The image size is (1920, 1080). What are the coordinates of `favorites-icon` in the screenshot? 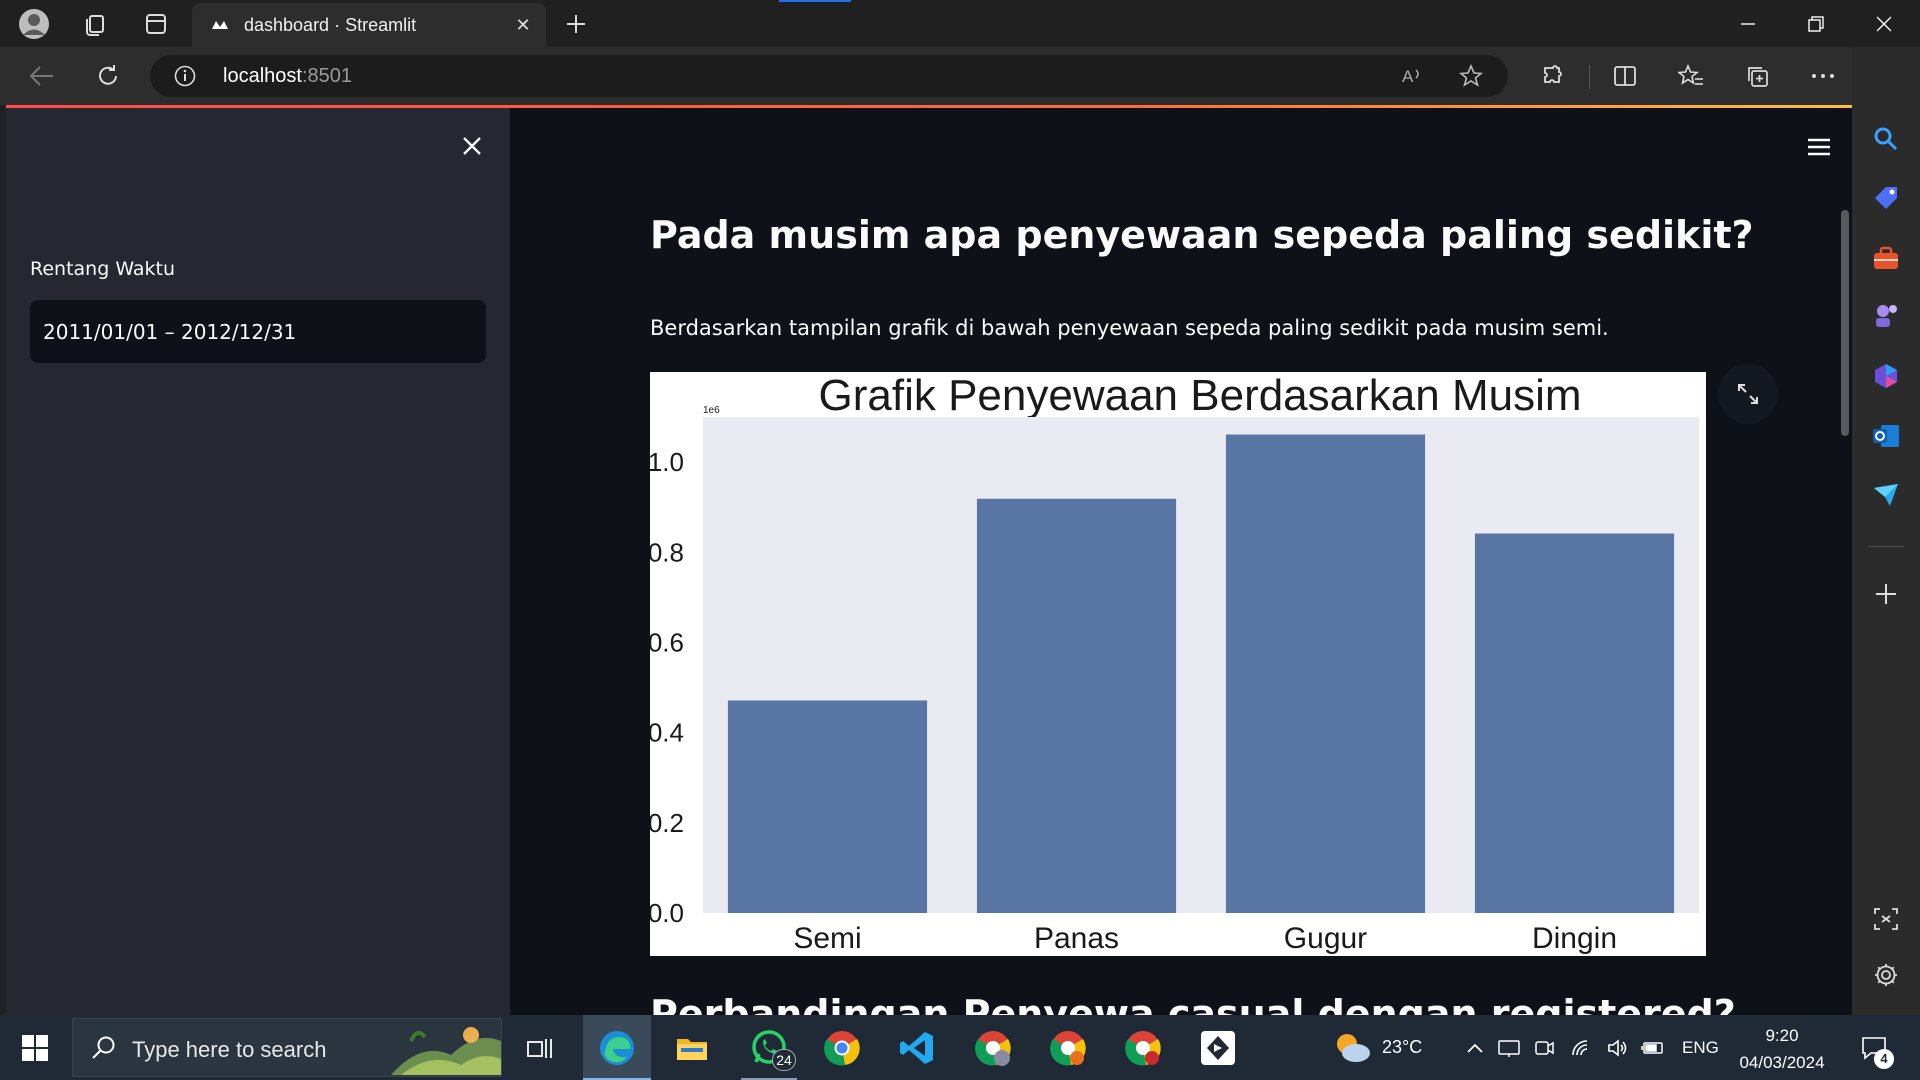 It's located at (1691, 76).